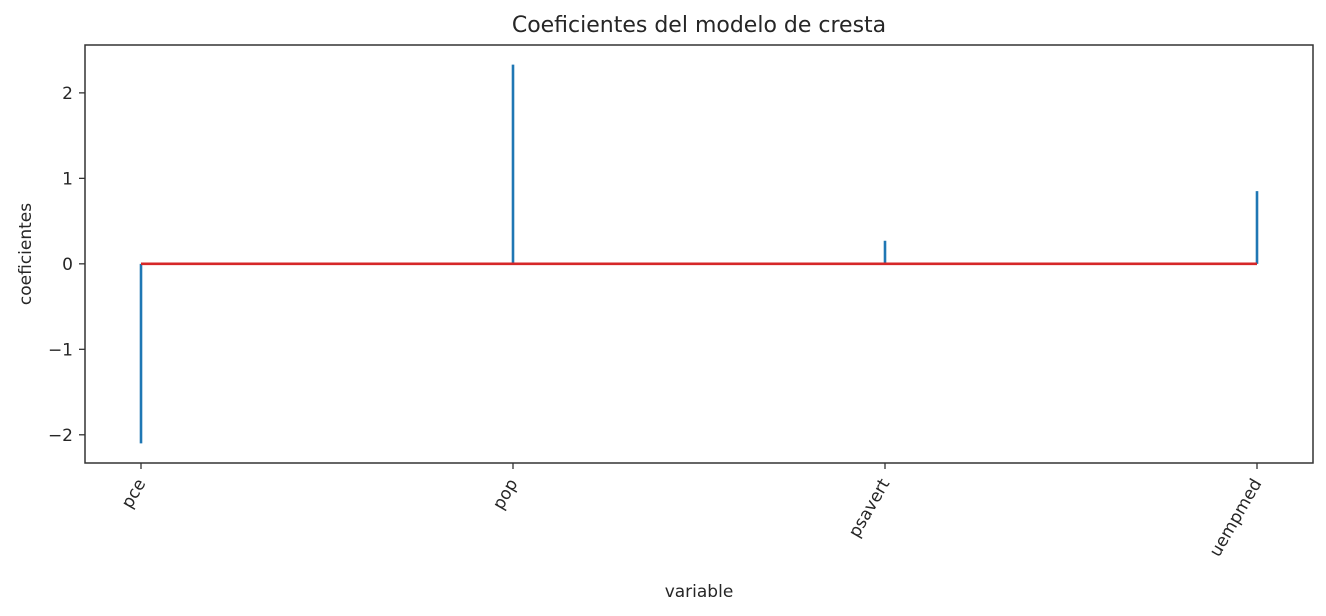  I want to click on y-tick-label: 1, so click(67, 179).